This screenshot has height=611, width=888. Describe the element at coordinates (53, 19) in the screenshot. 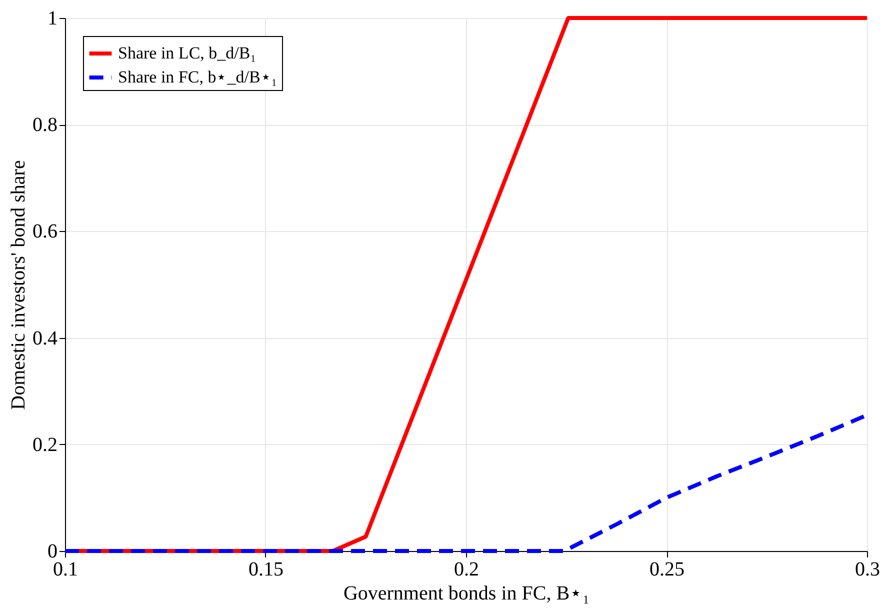

I see `y-tick-label: 1` at that location.